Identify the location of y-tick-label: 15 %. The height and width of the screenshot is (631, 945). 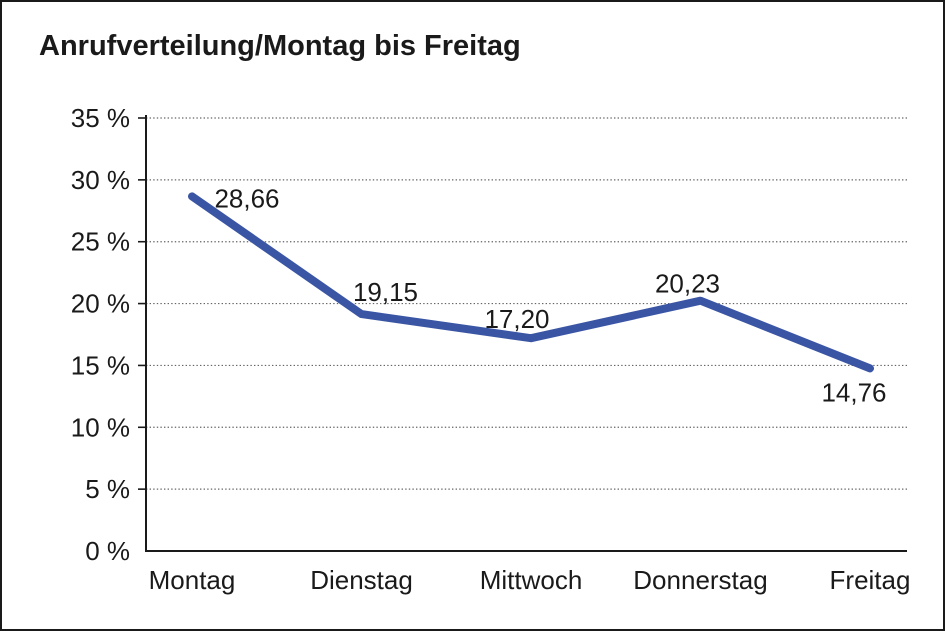
(100, 365).